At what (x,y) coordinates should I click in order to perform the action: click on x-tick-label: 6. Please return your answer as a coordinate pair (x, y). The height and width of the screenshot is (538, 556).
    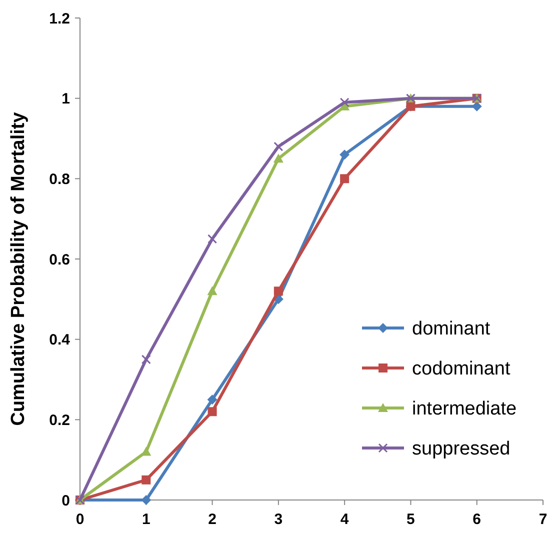
    Looking at the image, I should click on (477, 519).